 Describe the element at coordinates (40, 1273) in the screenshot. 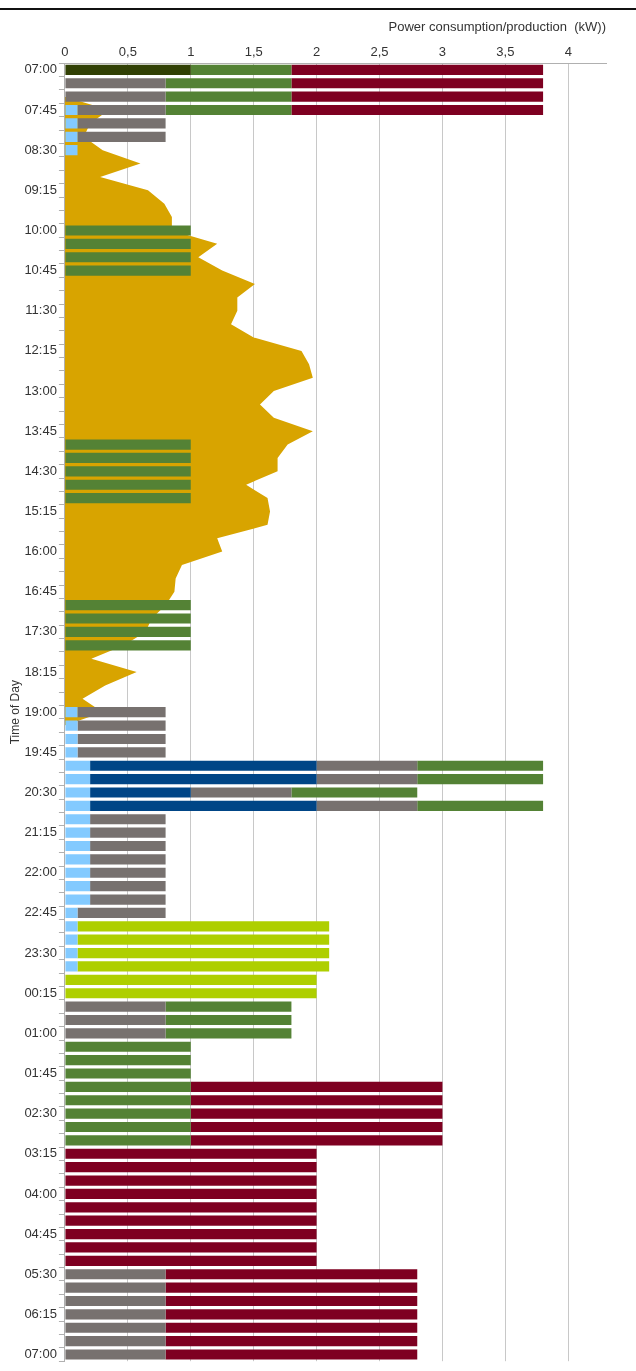

I see `y-tick-label: 05:30` at that location.